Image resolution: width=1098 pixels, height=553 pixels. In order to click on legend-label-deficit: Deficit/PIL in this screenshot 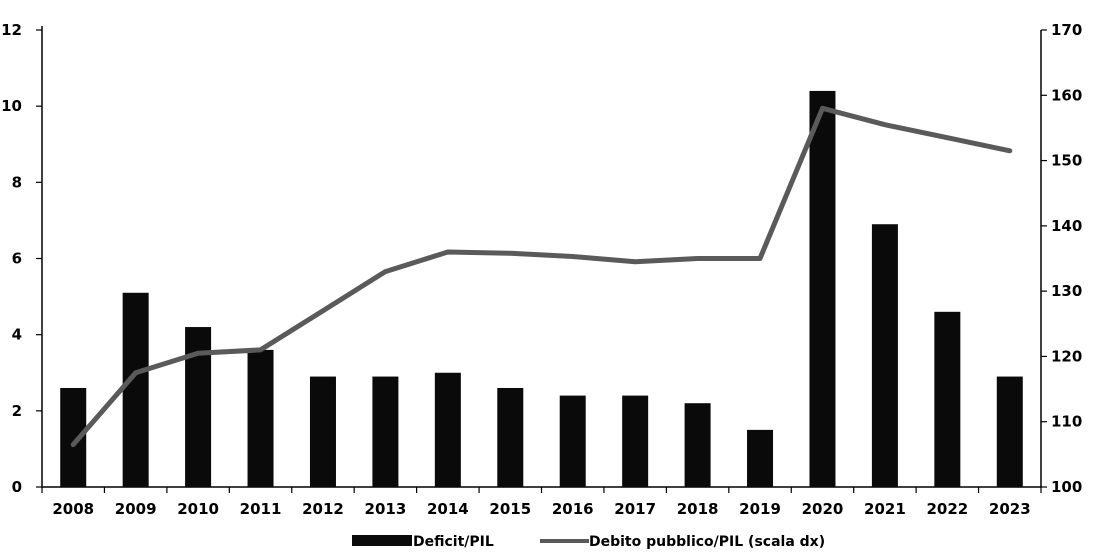, I will do `click(453, 542)`.